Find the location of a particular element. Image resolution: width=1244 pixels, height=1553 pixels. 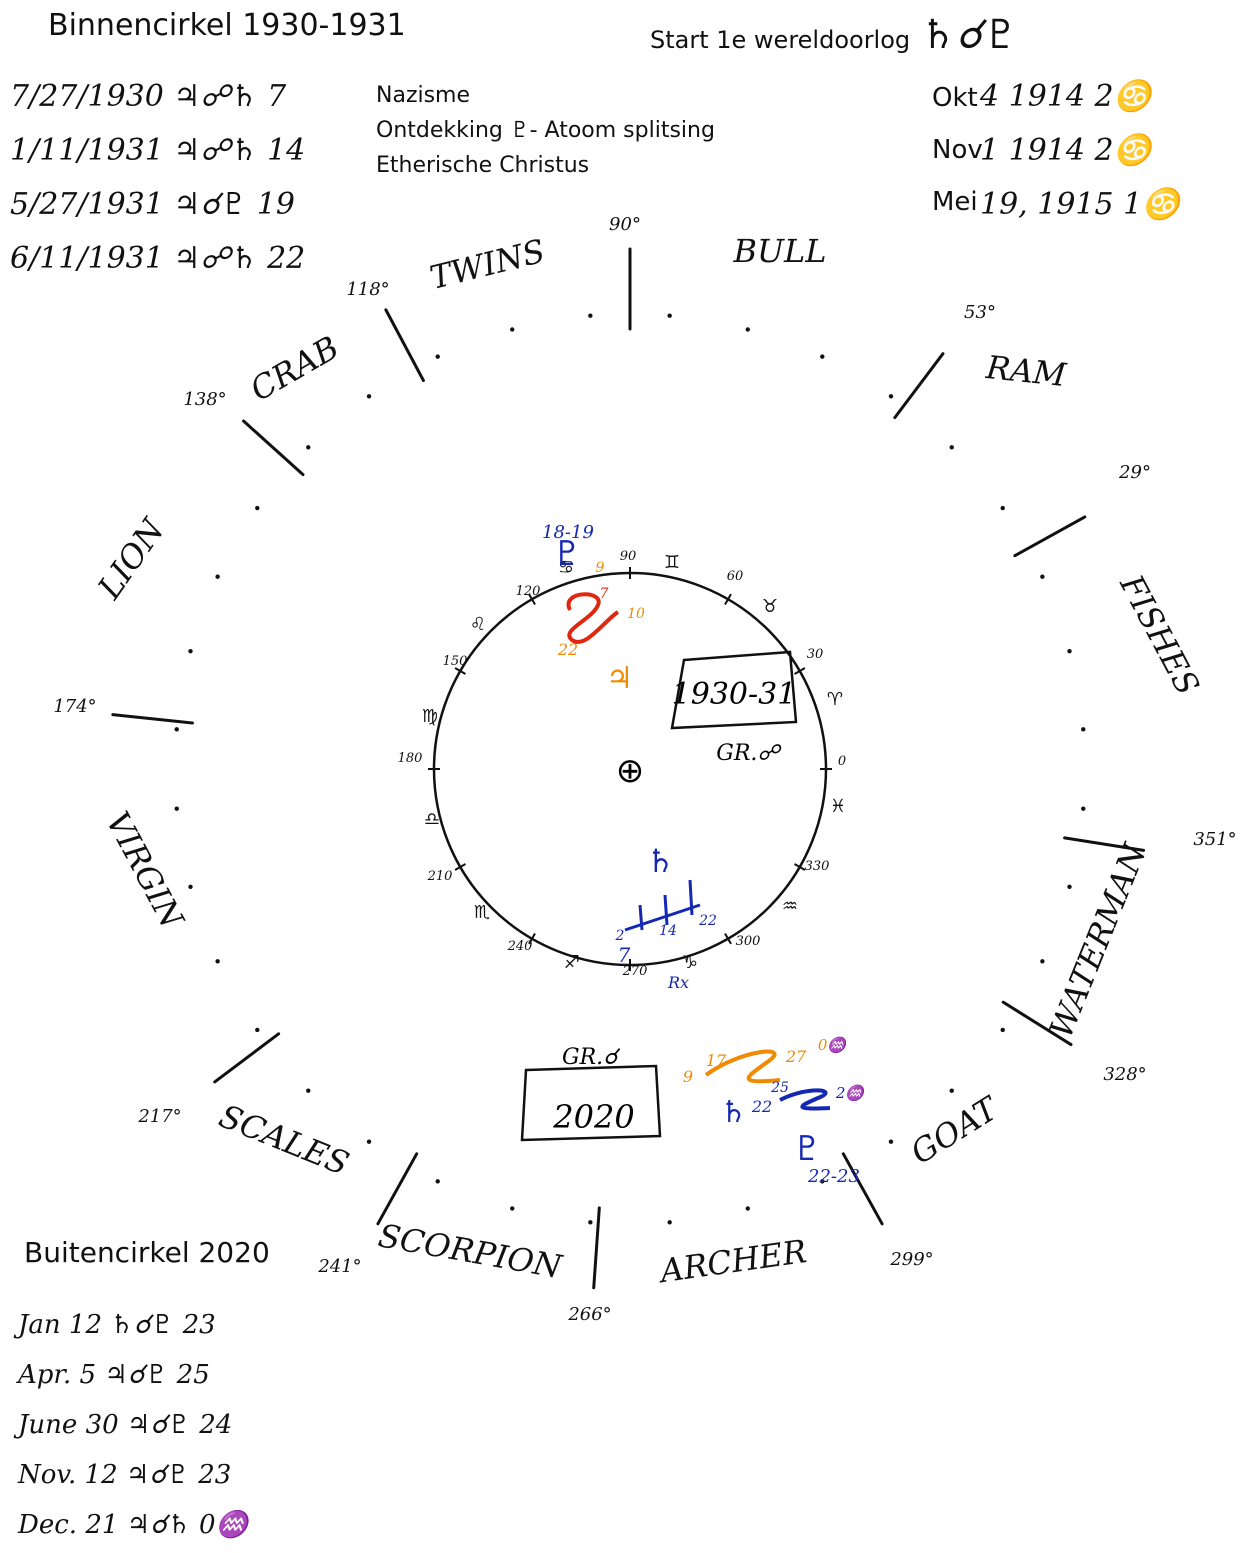

inner-sign-icon: ♑ is located at coordinates (690, 962).